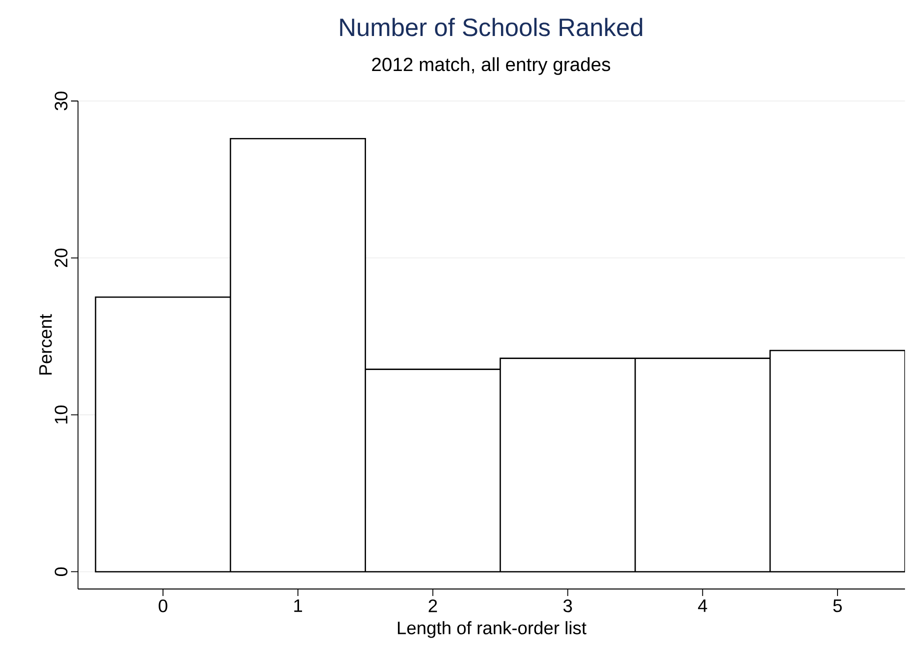 This screenshot has height=653, width=908. I want to click on y-tick-label: 10, so click(61, 415).